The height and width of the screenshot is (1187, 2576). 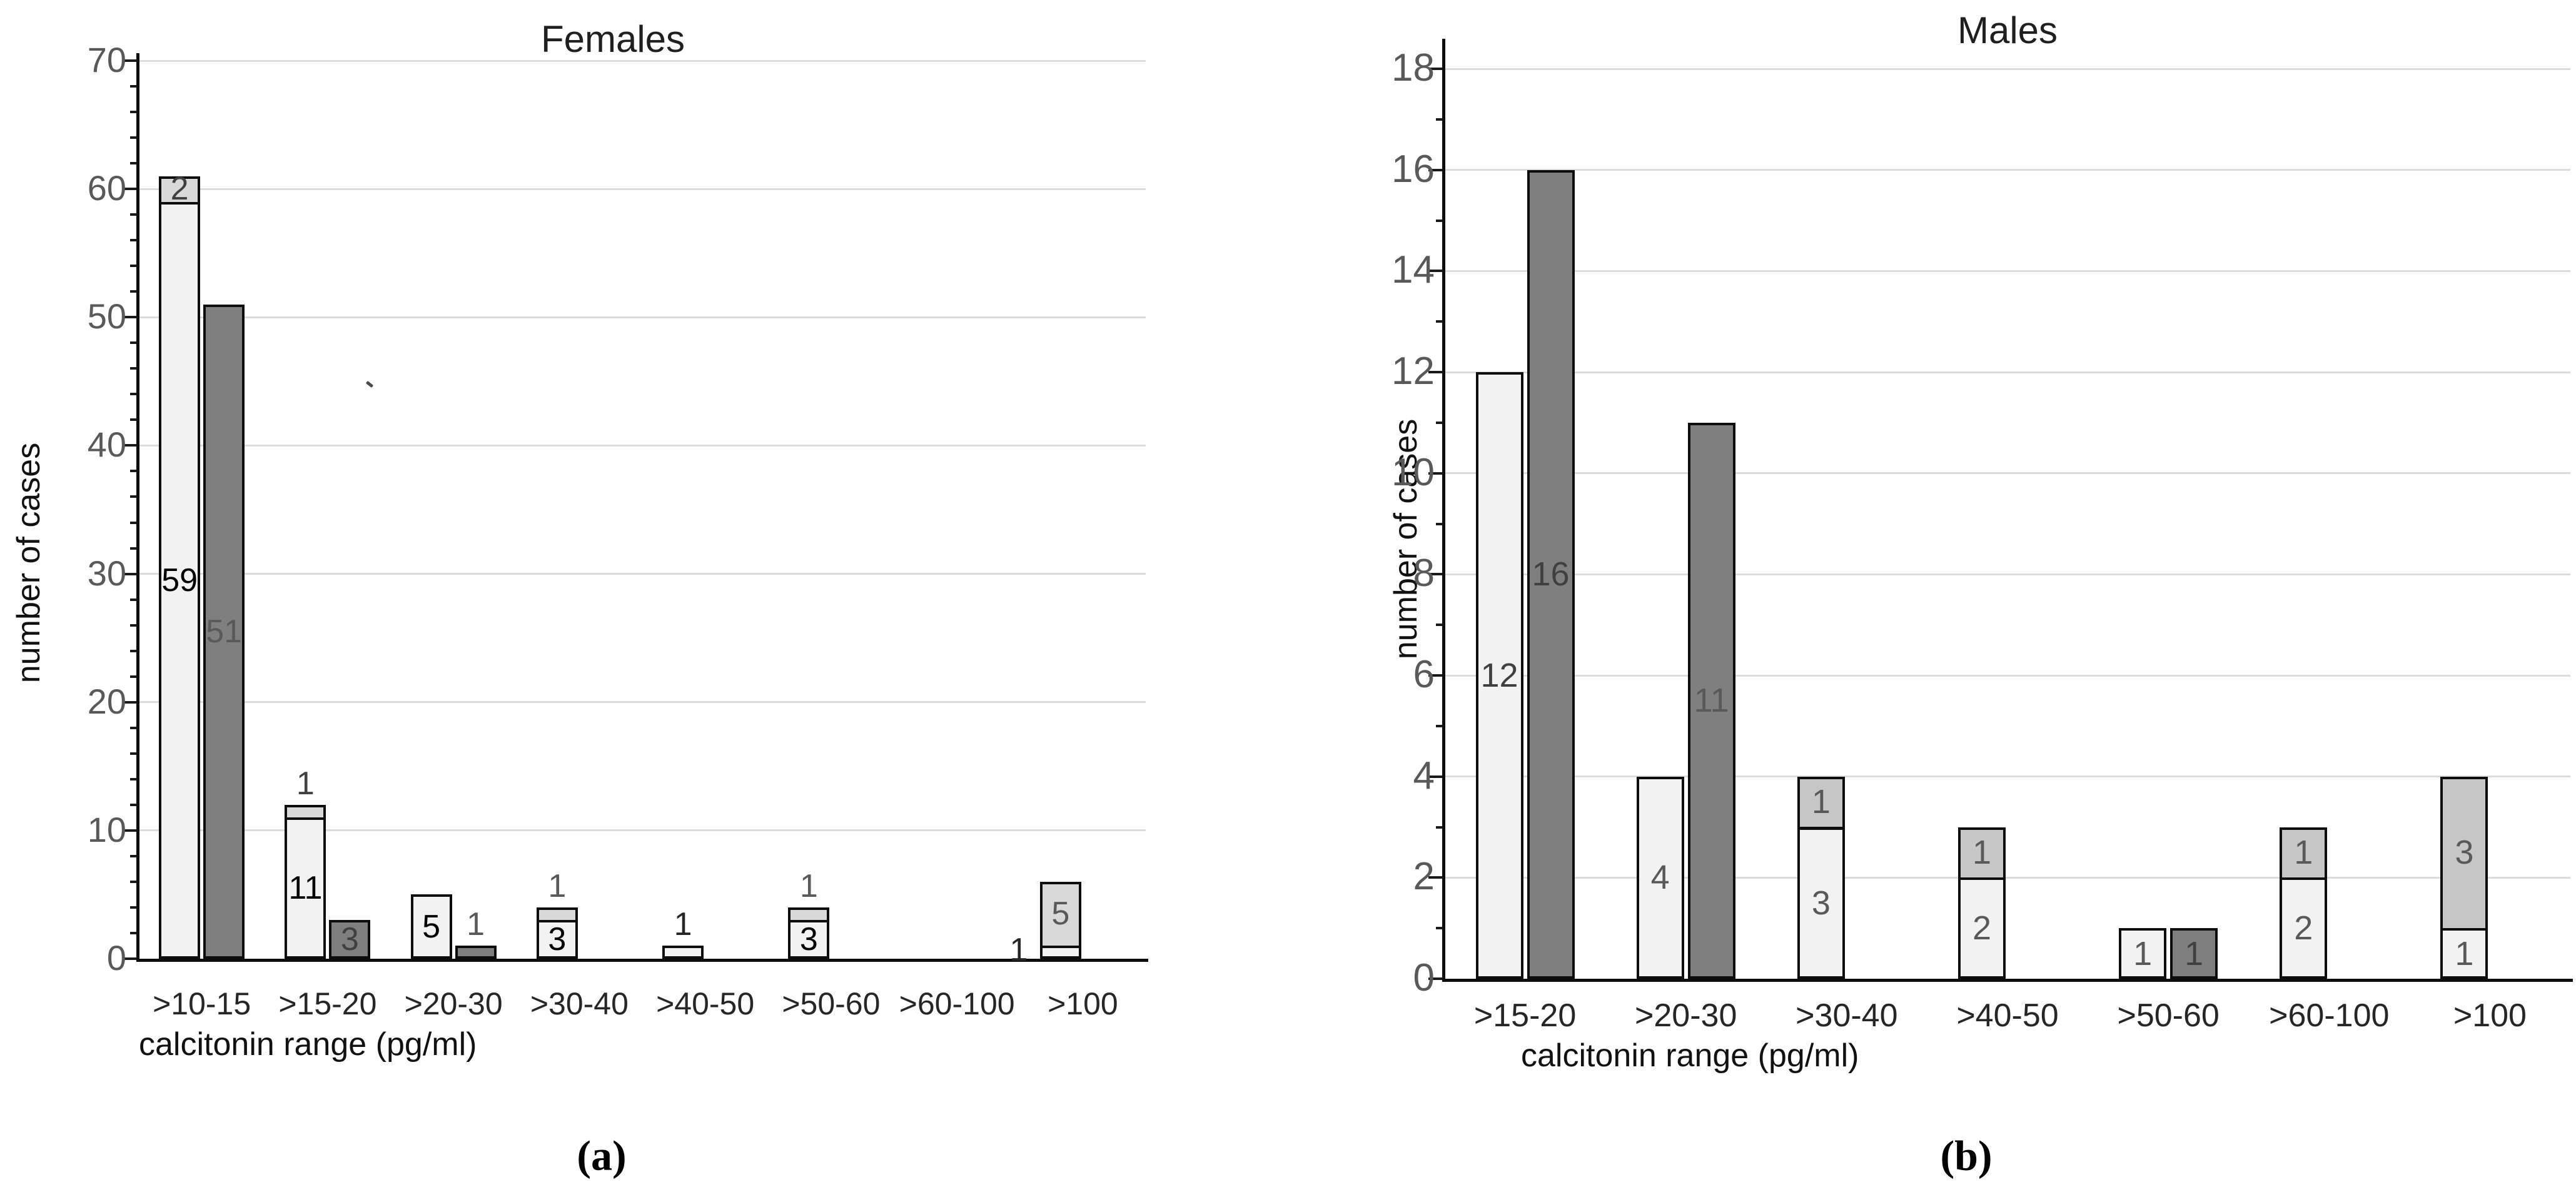 What do you see at coordinates (180, 581) in the screenshot?
I see `bar-value-label: 59` at bounding box center [180, 581].